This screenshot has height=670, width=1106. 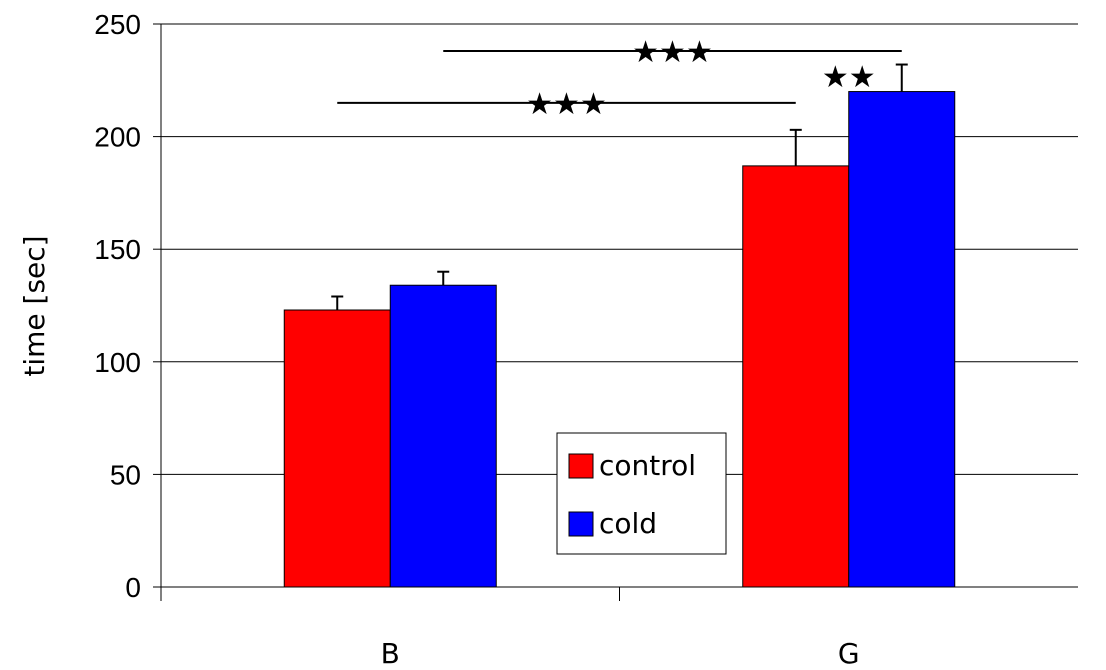 What do you see at coordinates (390, 653) in the screenshot?
I see `x-category-label: B` at bounding box center [390, 653].